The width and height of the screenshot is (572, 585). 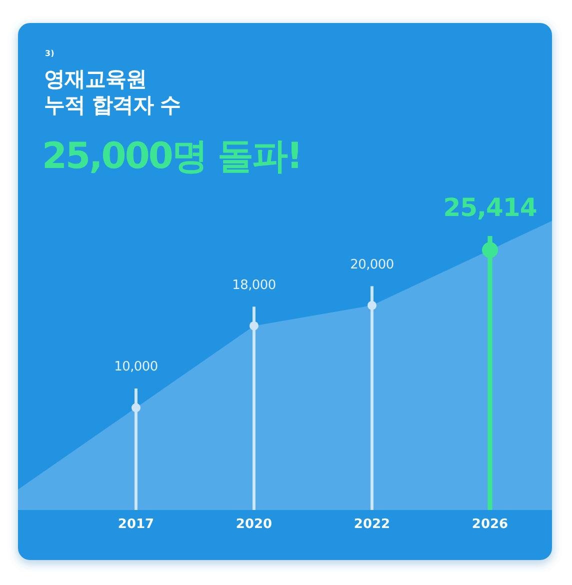 What do you see at coordinates (372, 524) in the screenshot?
I see `x-tick-label: 2022` at bounding box center [372, 524].